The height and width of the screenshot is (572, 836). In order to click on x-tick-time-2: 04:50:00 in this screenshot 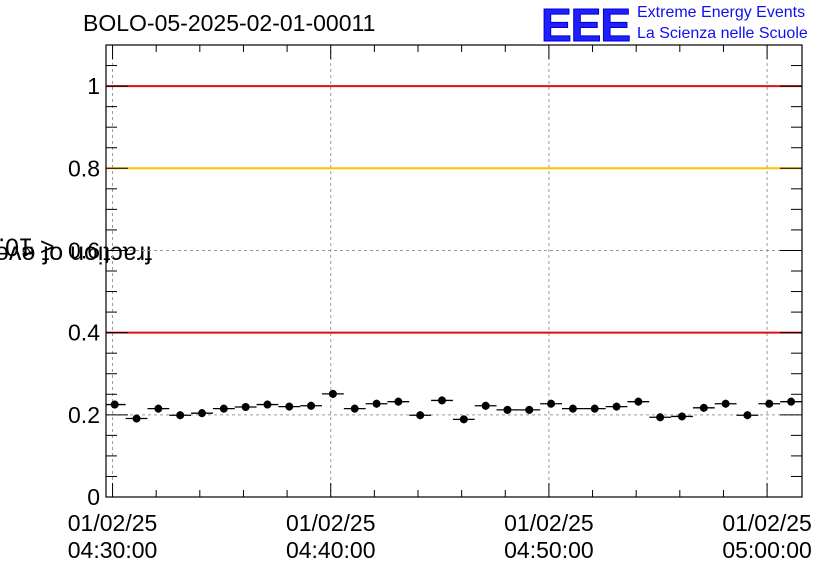, I will do `click(549, 550)`.